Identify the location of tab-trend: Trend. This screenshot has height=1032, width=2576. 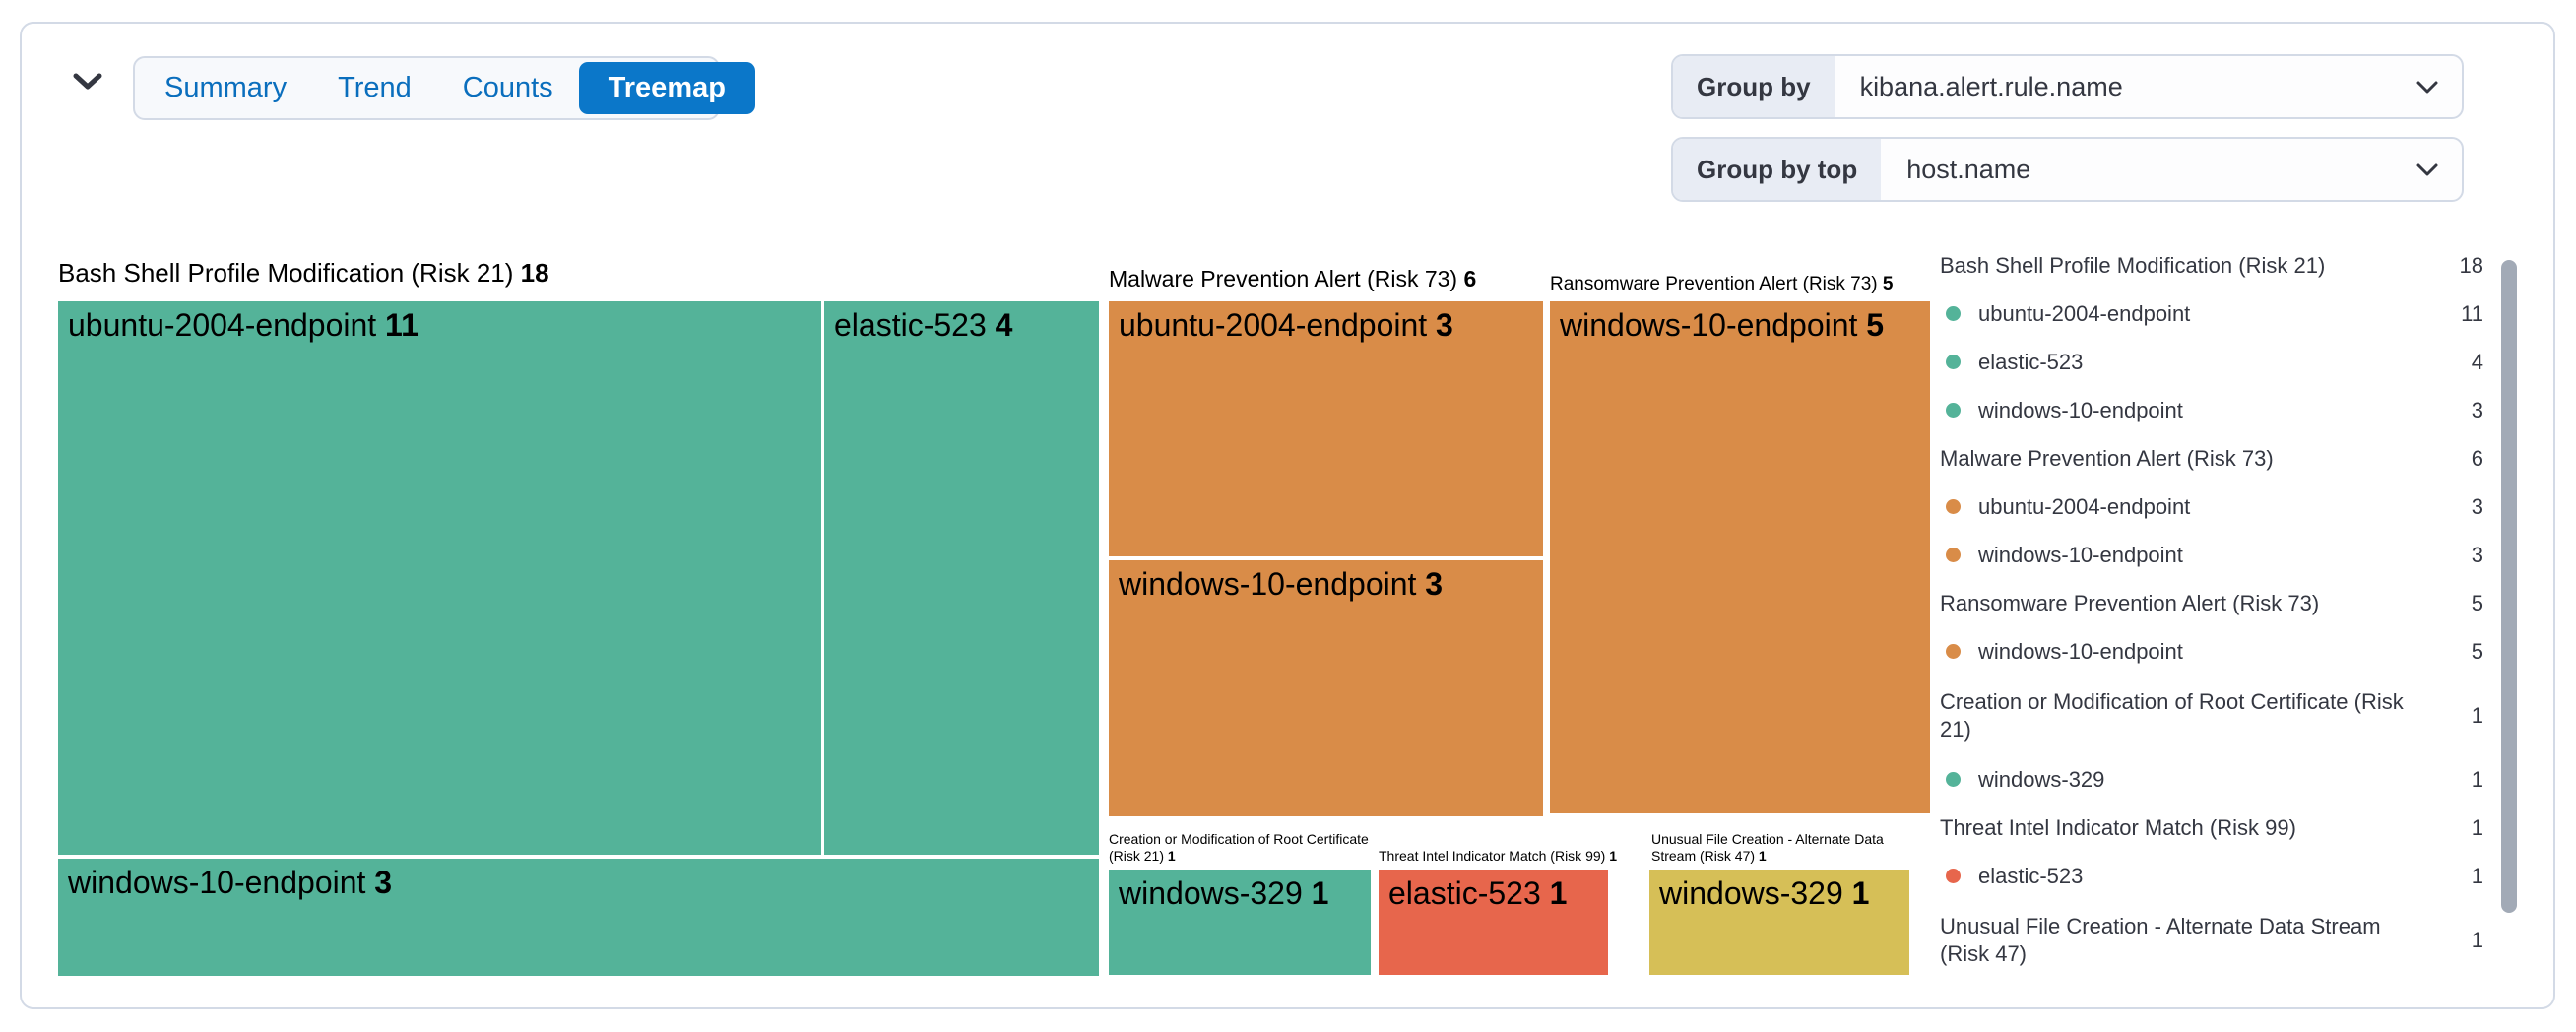
(375, 87).